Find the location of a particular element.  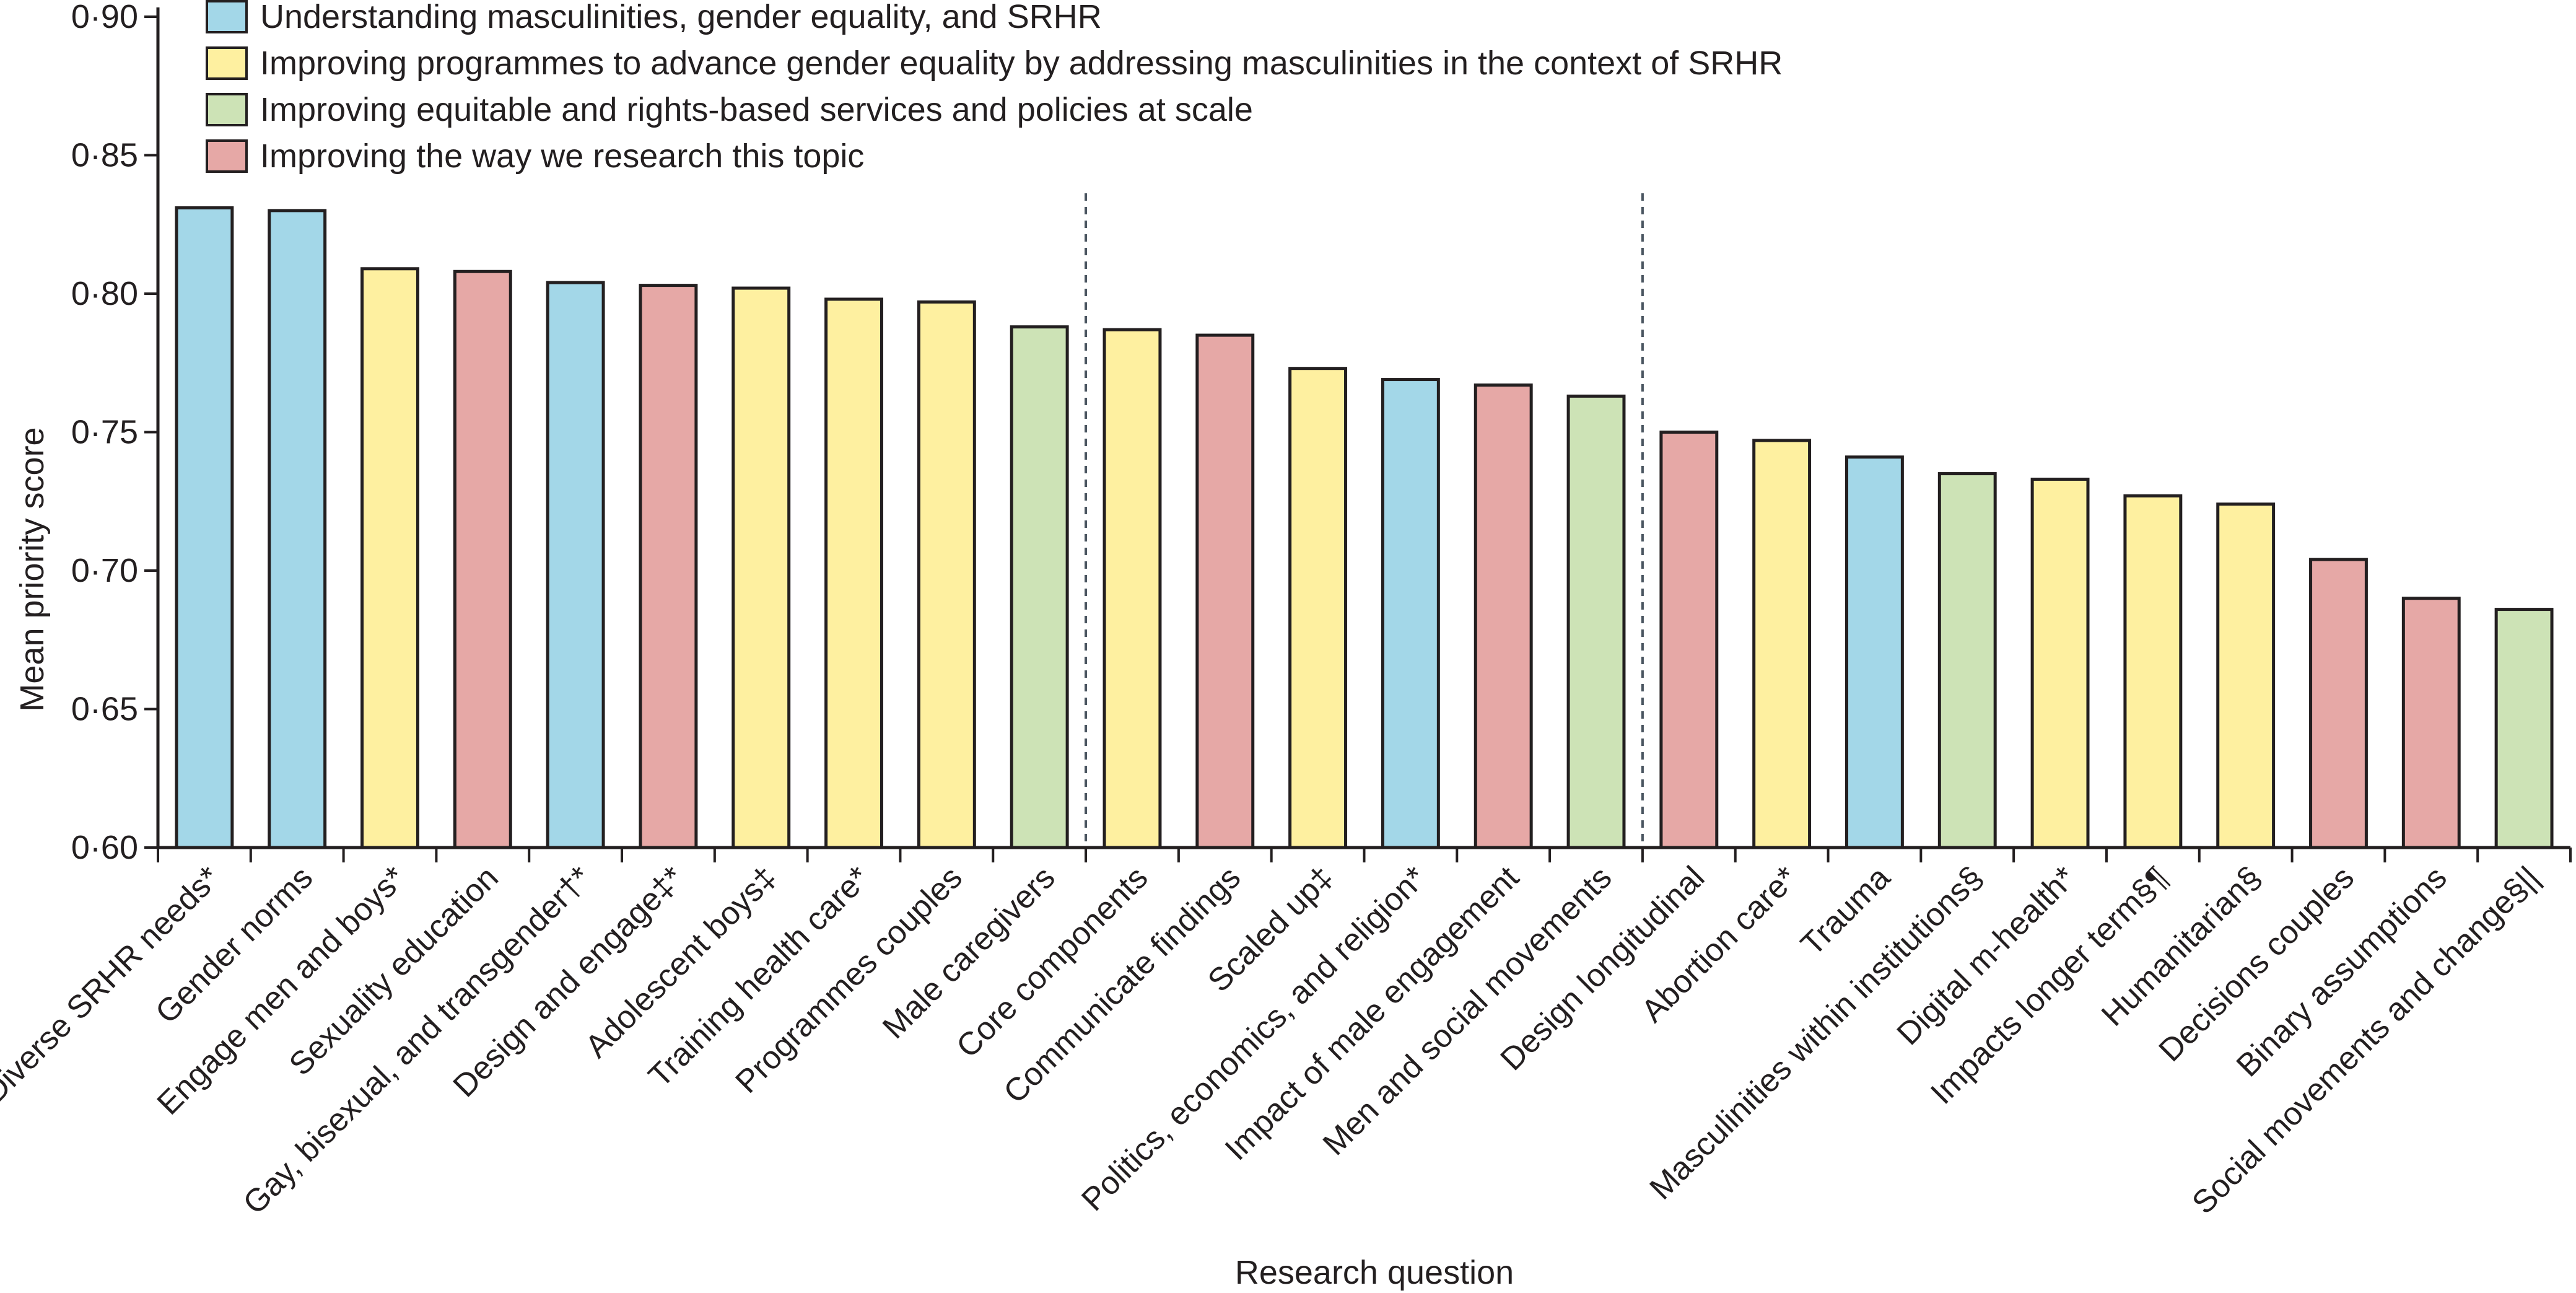

y-ticks: 0·60 0·65 0·70 0·75 0·80 0·85 0·90 is located at coordinates (114, 433).